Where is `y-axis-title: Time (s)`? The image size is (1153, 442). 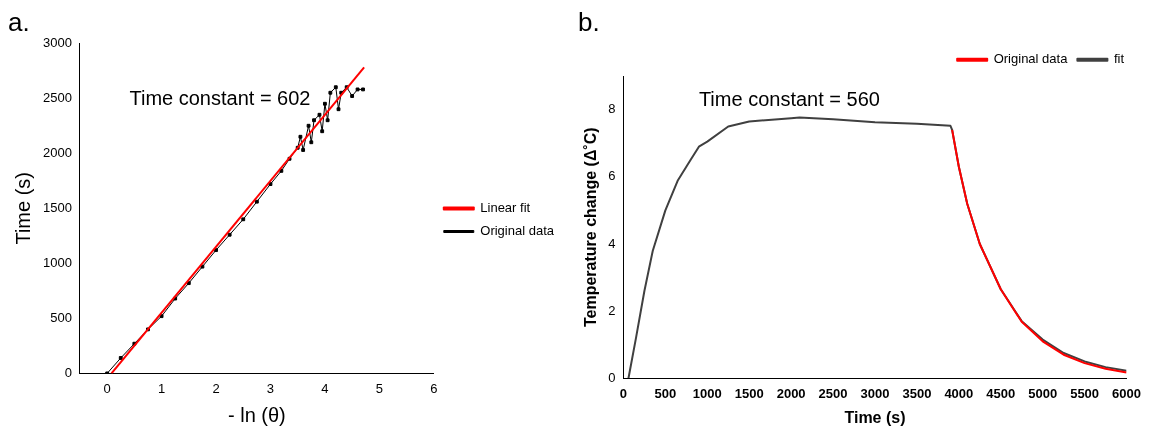 y-axis-title: Time (s) is located at coordinates (22, 208).